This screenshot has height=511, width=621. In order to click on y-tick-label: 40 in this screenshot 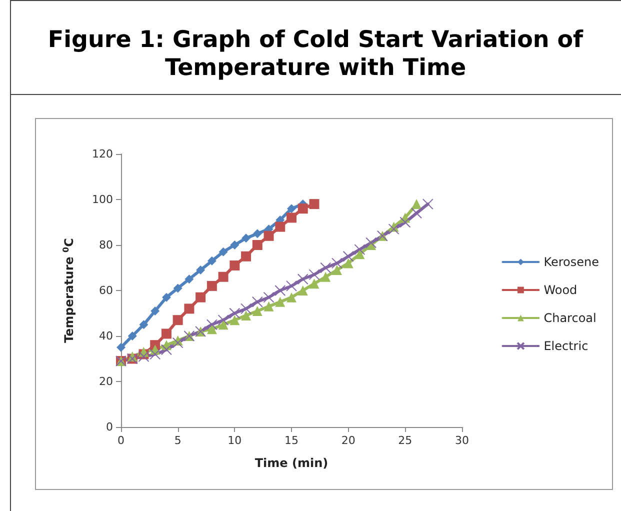, I will do `click(106, 336)`.